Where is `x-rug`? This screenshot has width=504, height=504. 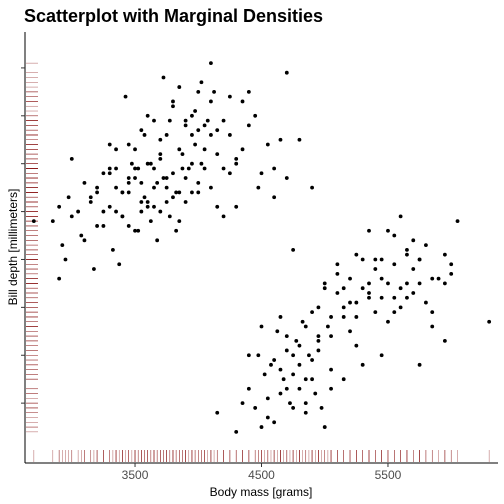
x-rug is located at coordinates (261, 456).